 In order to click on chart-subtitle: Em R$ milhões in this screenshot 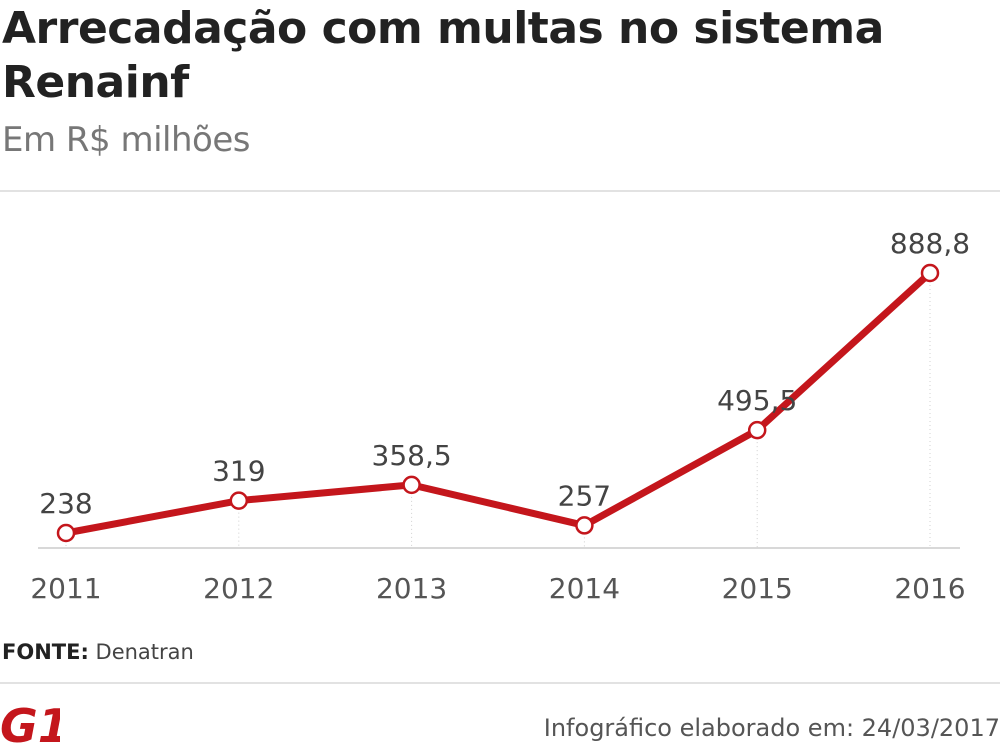, I will do `click(126, 140)`.